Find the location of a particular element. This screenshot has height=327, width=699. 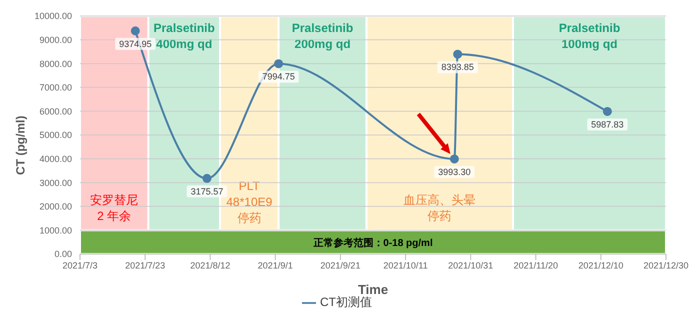

x-tick-label: 2021/11/20 is located at coordinates (536, 265).